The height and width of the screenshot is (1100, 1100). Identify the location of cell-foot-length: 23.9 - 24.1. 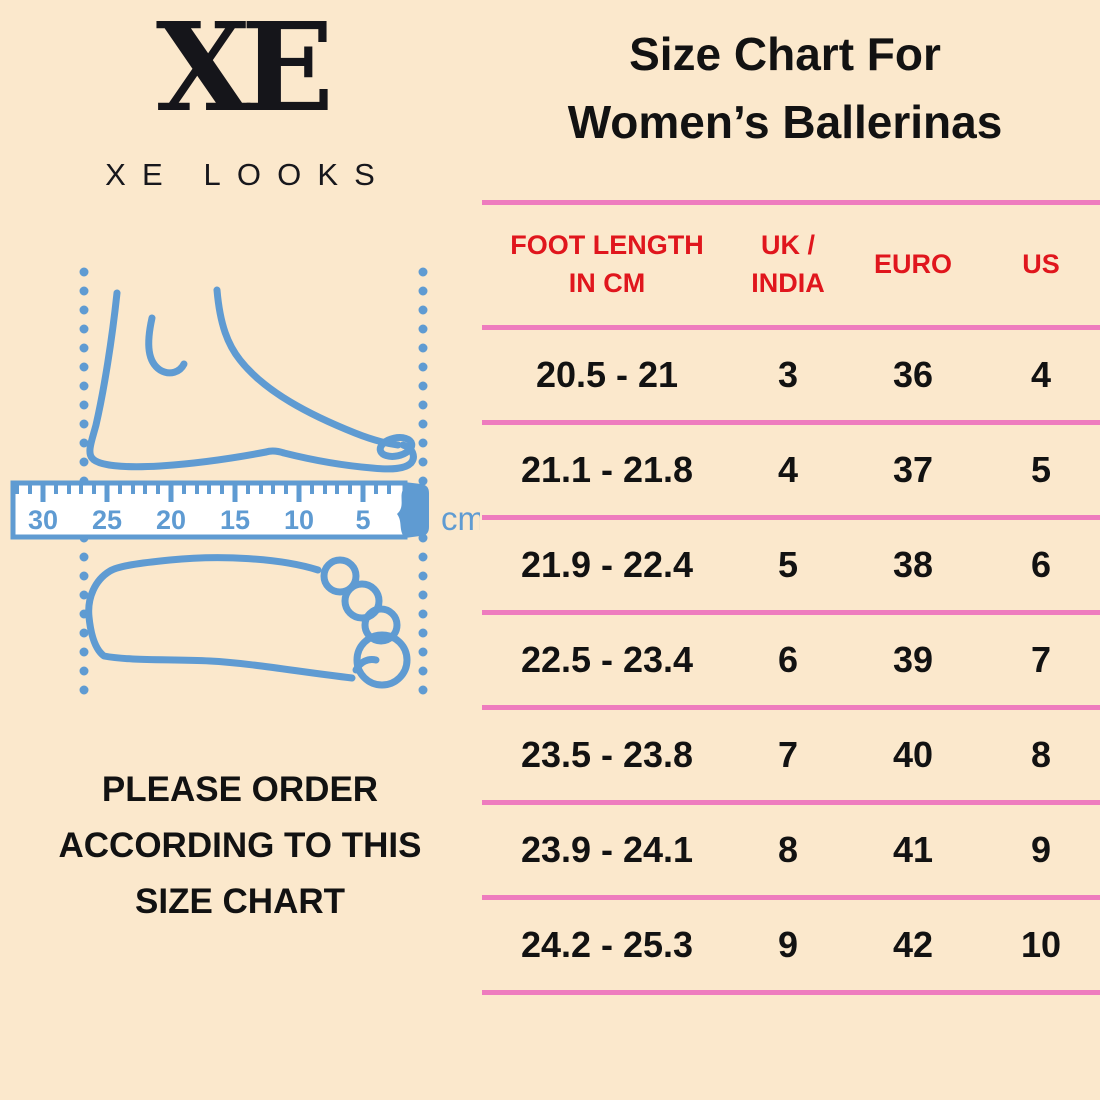
(607, 849).